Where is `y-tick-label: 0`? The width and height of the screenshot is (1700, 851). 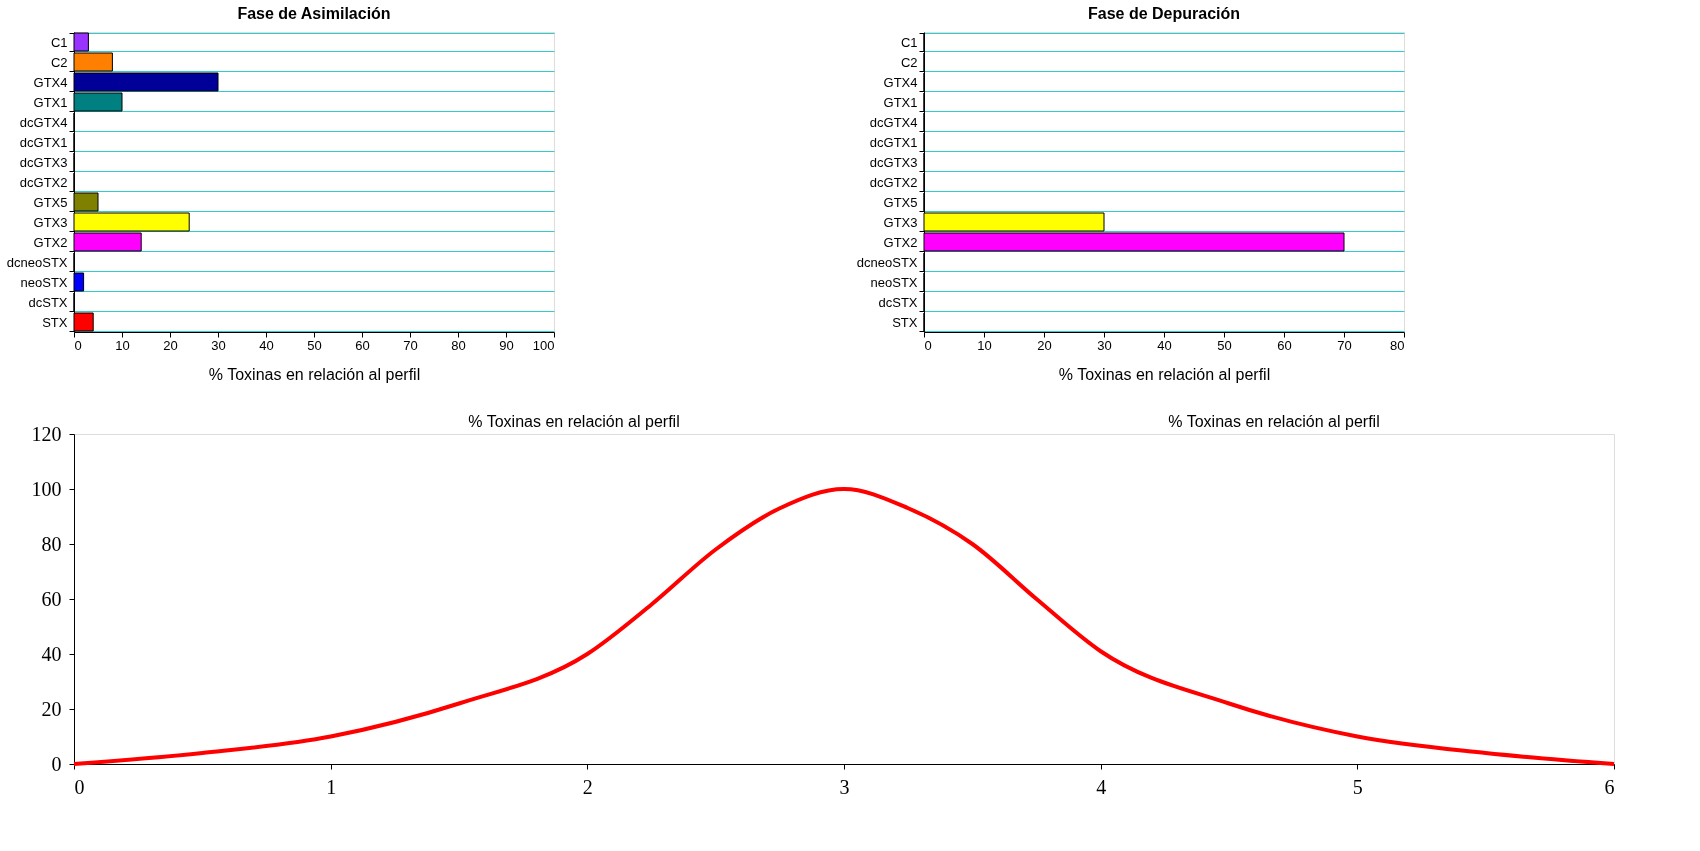
y-tick-label: 0 is located at coordinates (56, 763).